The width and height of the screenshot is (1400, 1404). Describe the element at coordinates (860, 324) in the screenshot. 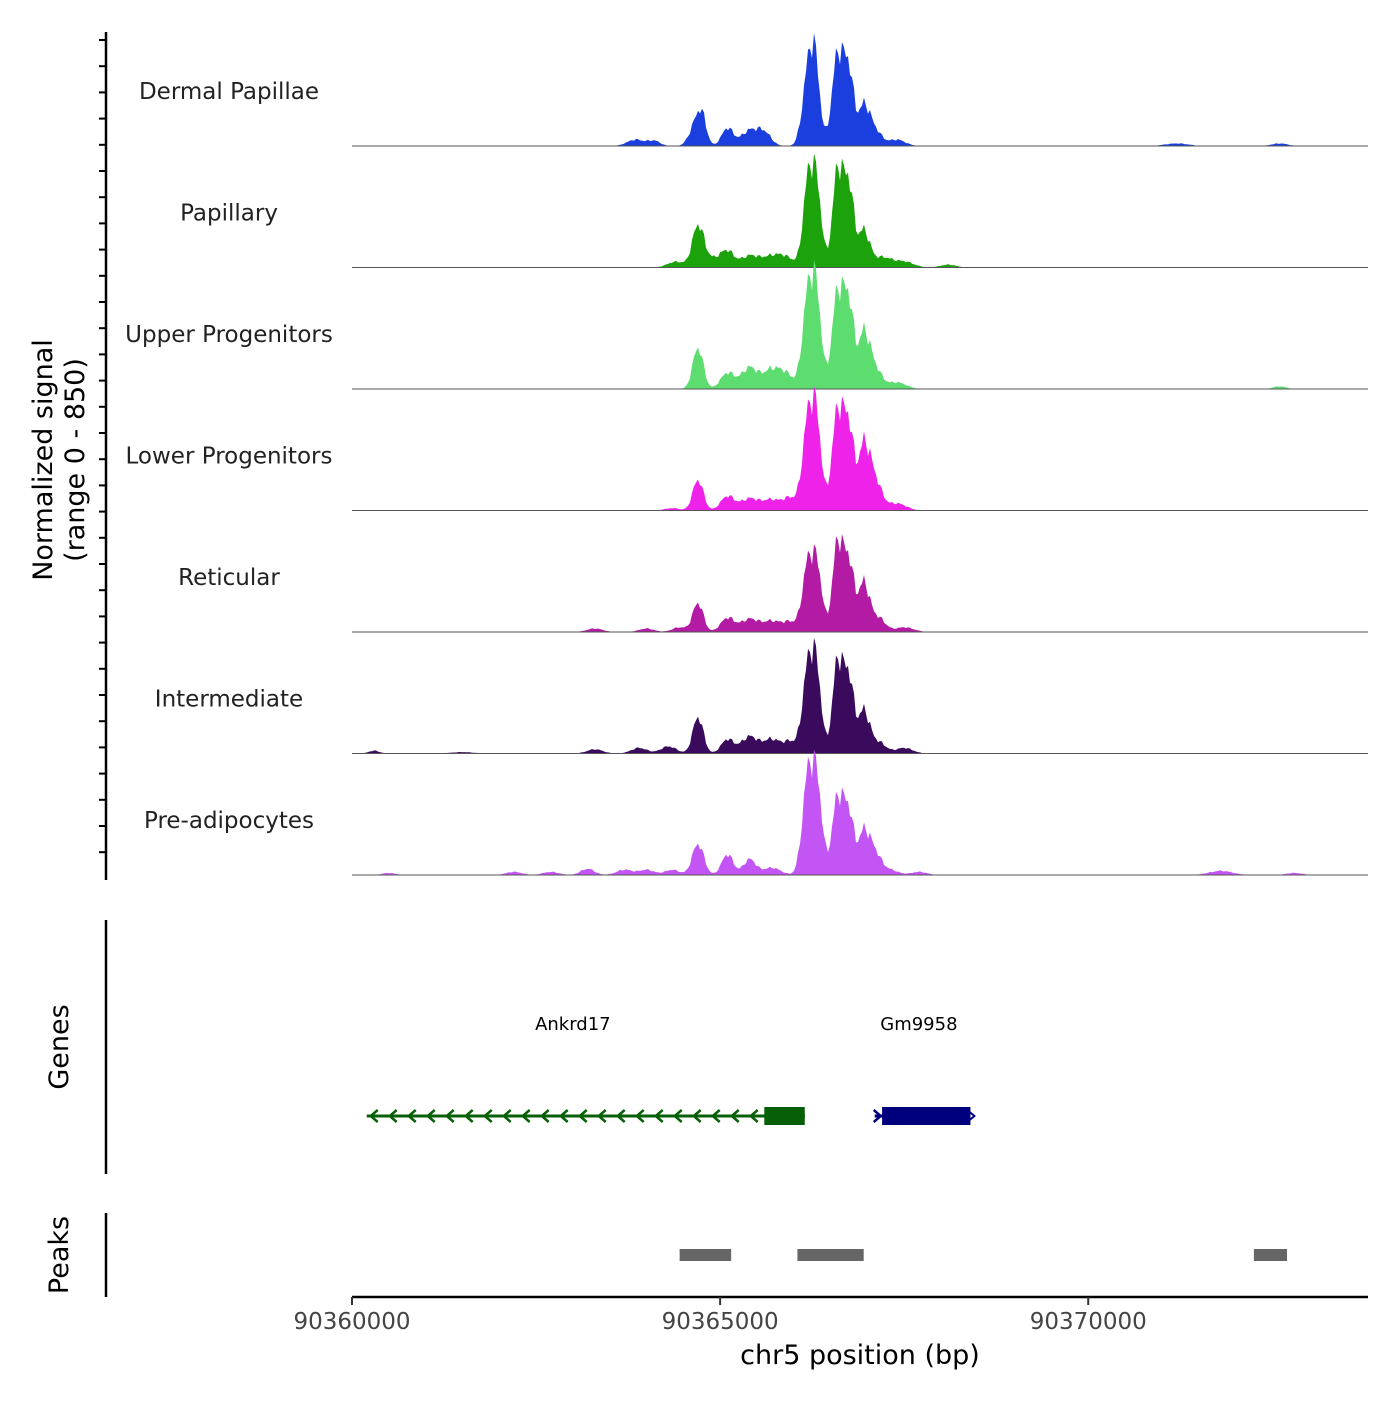

I see `coverage-area-upper-progenitors` at that location.